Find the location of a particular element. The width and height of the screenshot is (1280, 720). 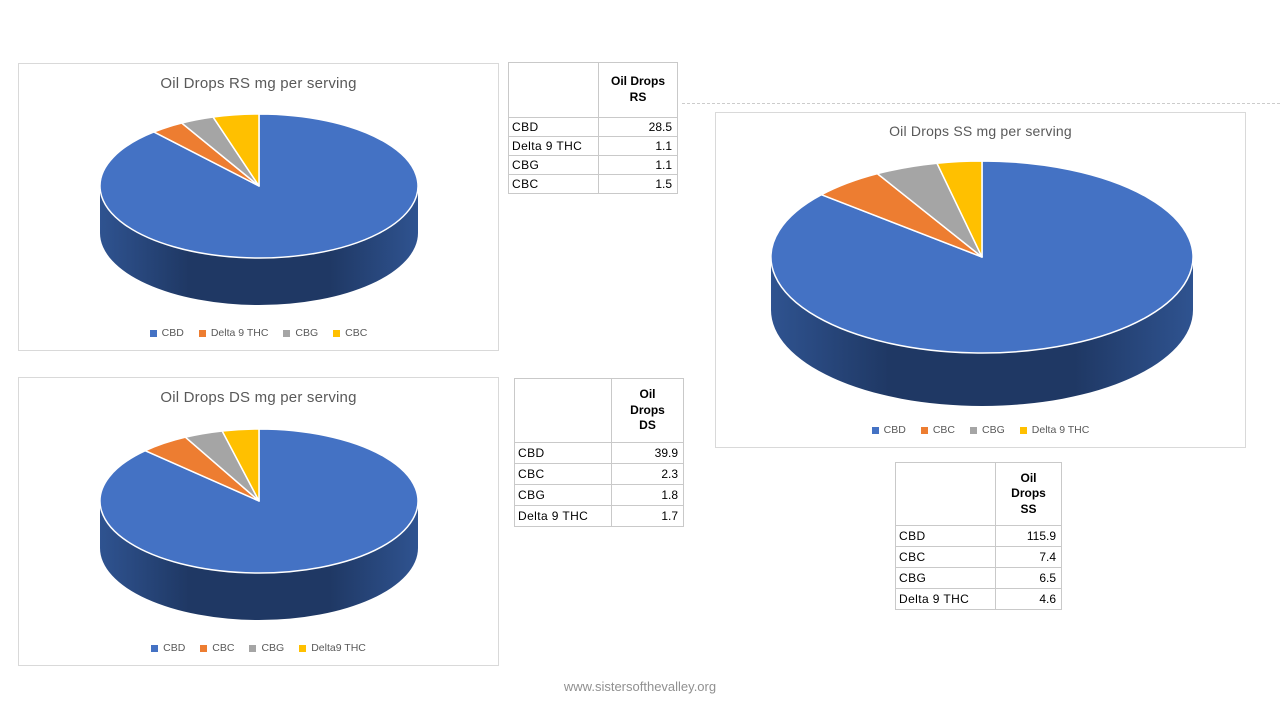

legend-label: Delta9 THC is located at coordinates (338, 648).